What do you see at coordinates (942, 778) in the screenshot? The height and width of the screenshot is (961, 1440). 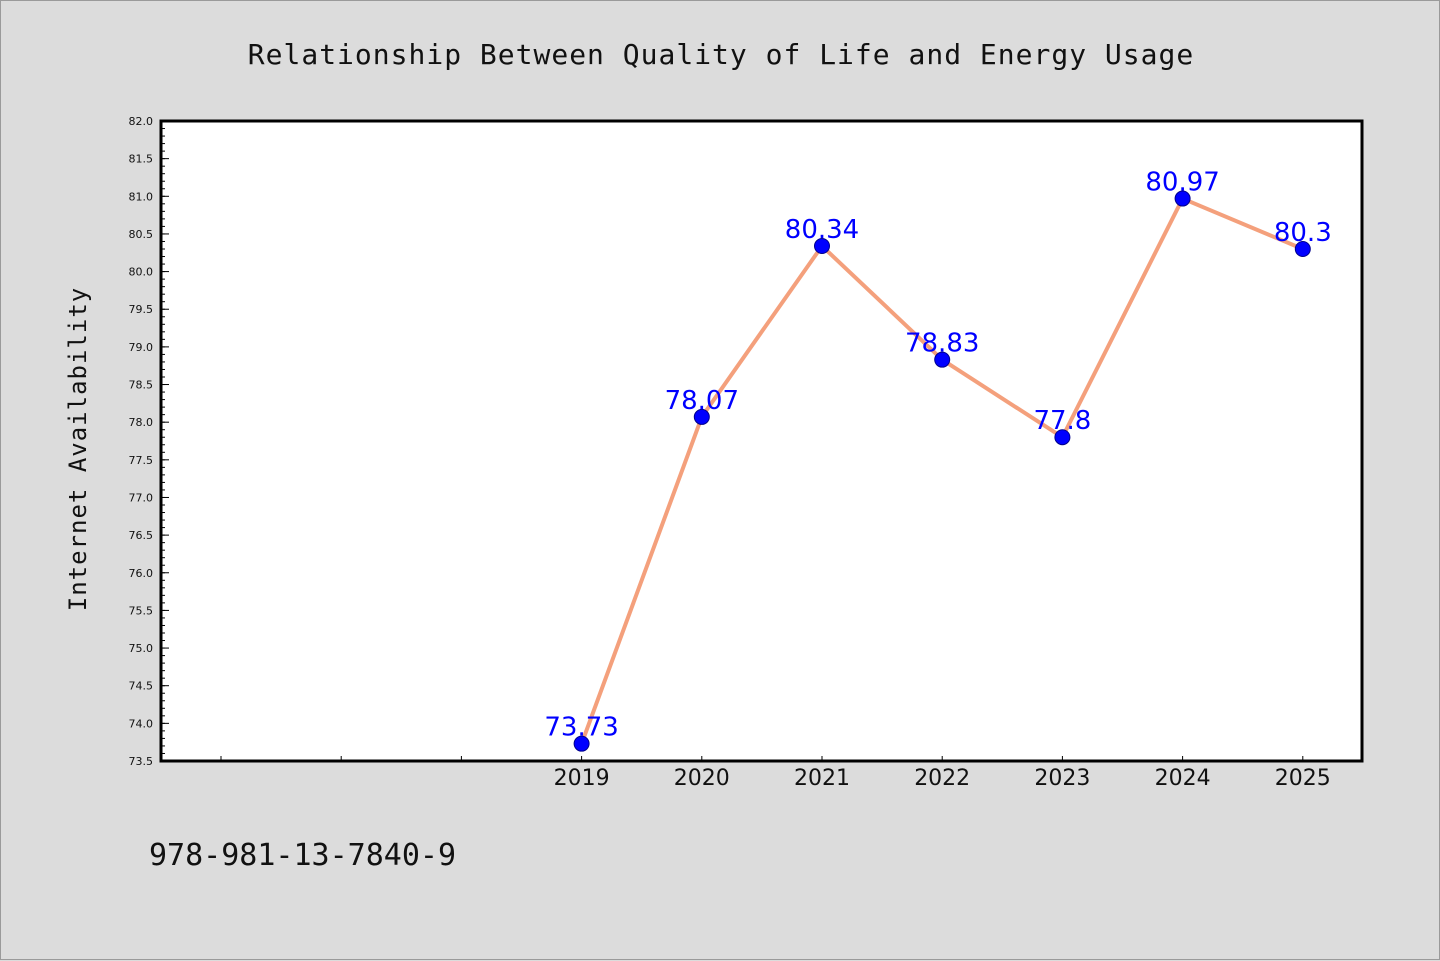 I see `x-tick-label: 2022` at bounding box center [942, 778].